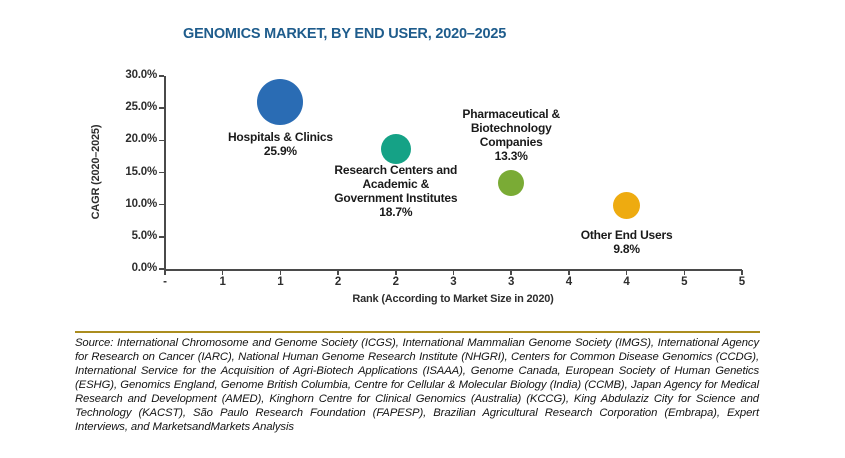  Describe the element at coordinates (626, 242) in the screenshot. I see `bubble-label: Other End Users 9.8%` at that location.